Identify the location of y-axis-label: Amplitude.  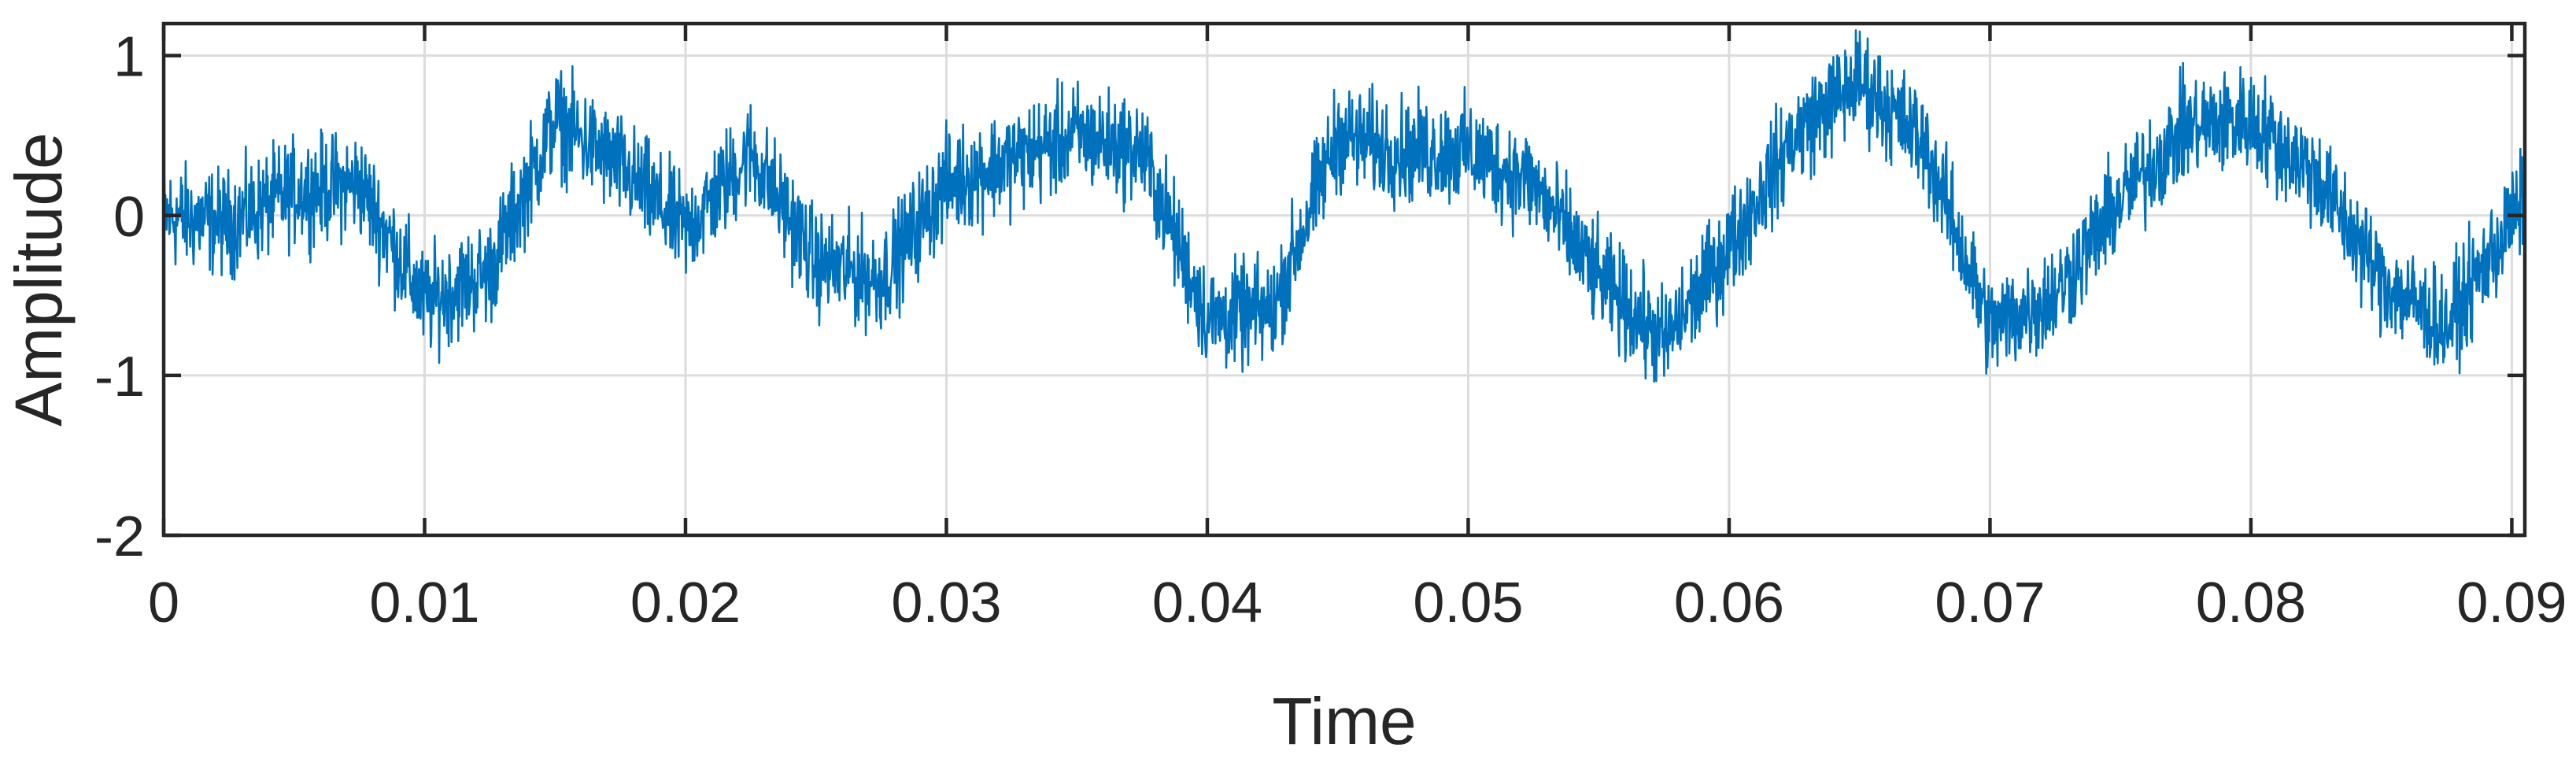
(39, 279).